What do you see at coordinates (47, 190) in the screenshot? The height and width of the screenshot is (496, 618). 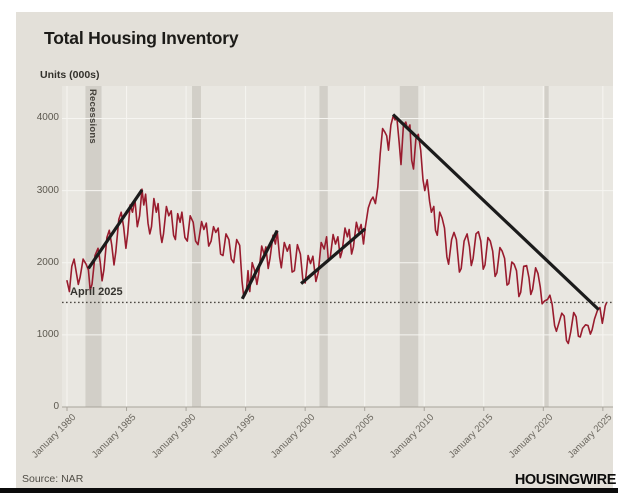 I see `y-tick-label: 3000` at bounding box center [47, 190].